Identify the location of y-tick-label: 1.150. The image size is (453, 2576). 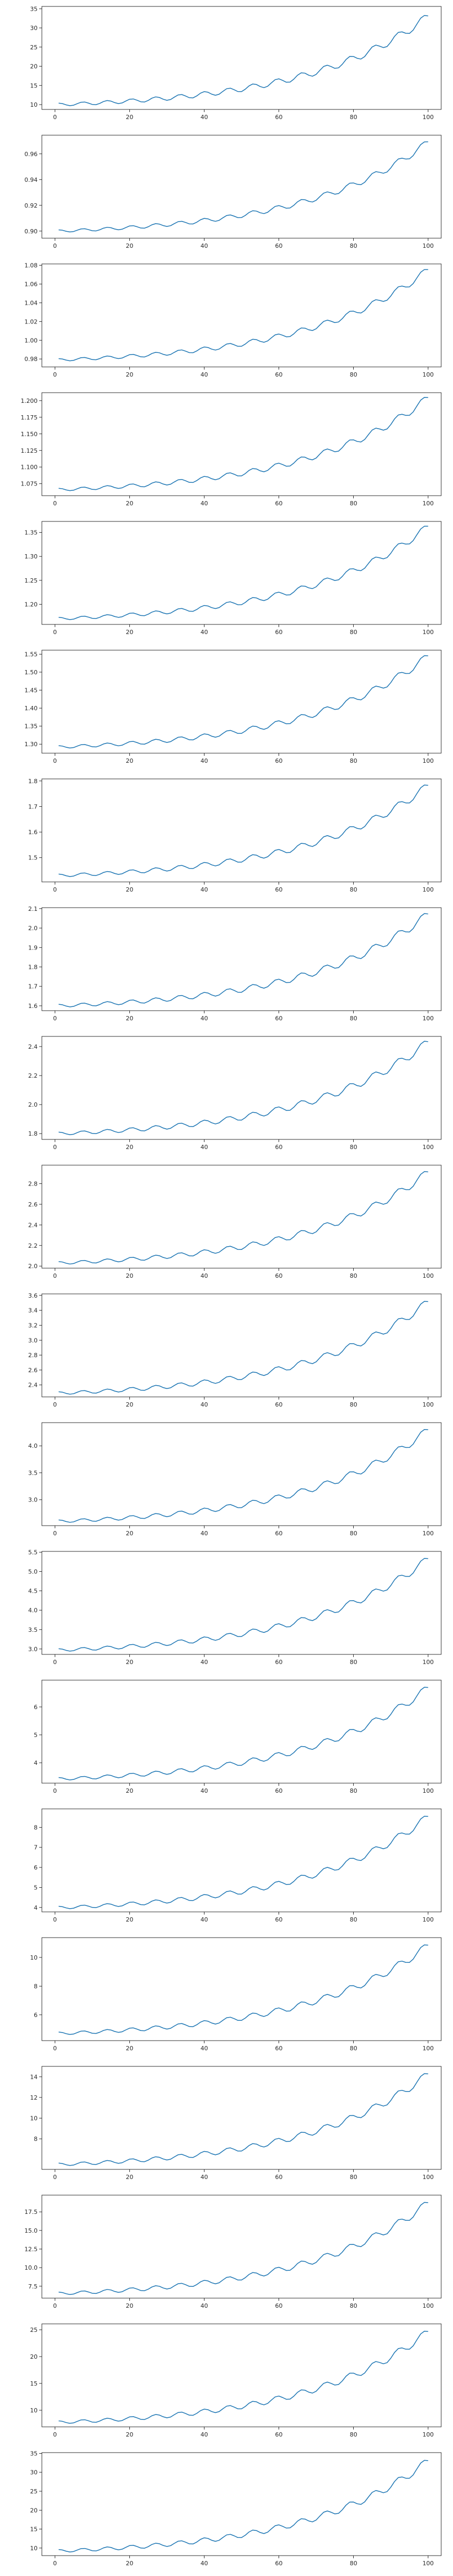
(29, 434).